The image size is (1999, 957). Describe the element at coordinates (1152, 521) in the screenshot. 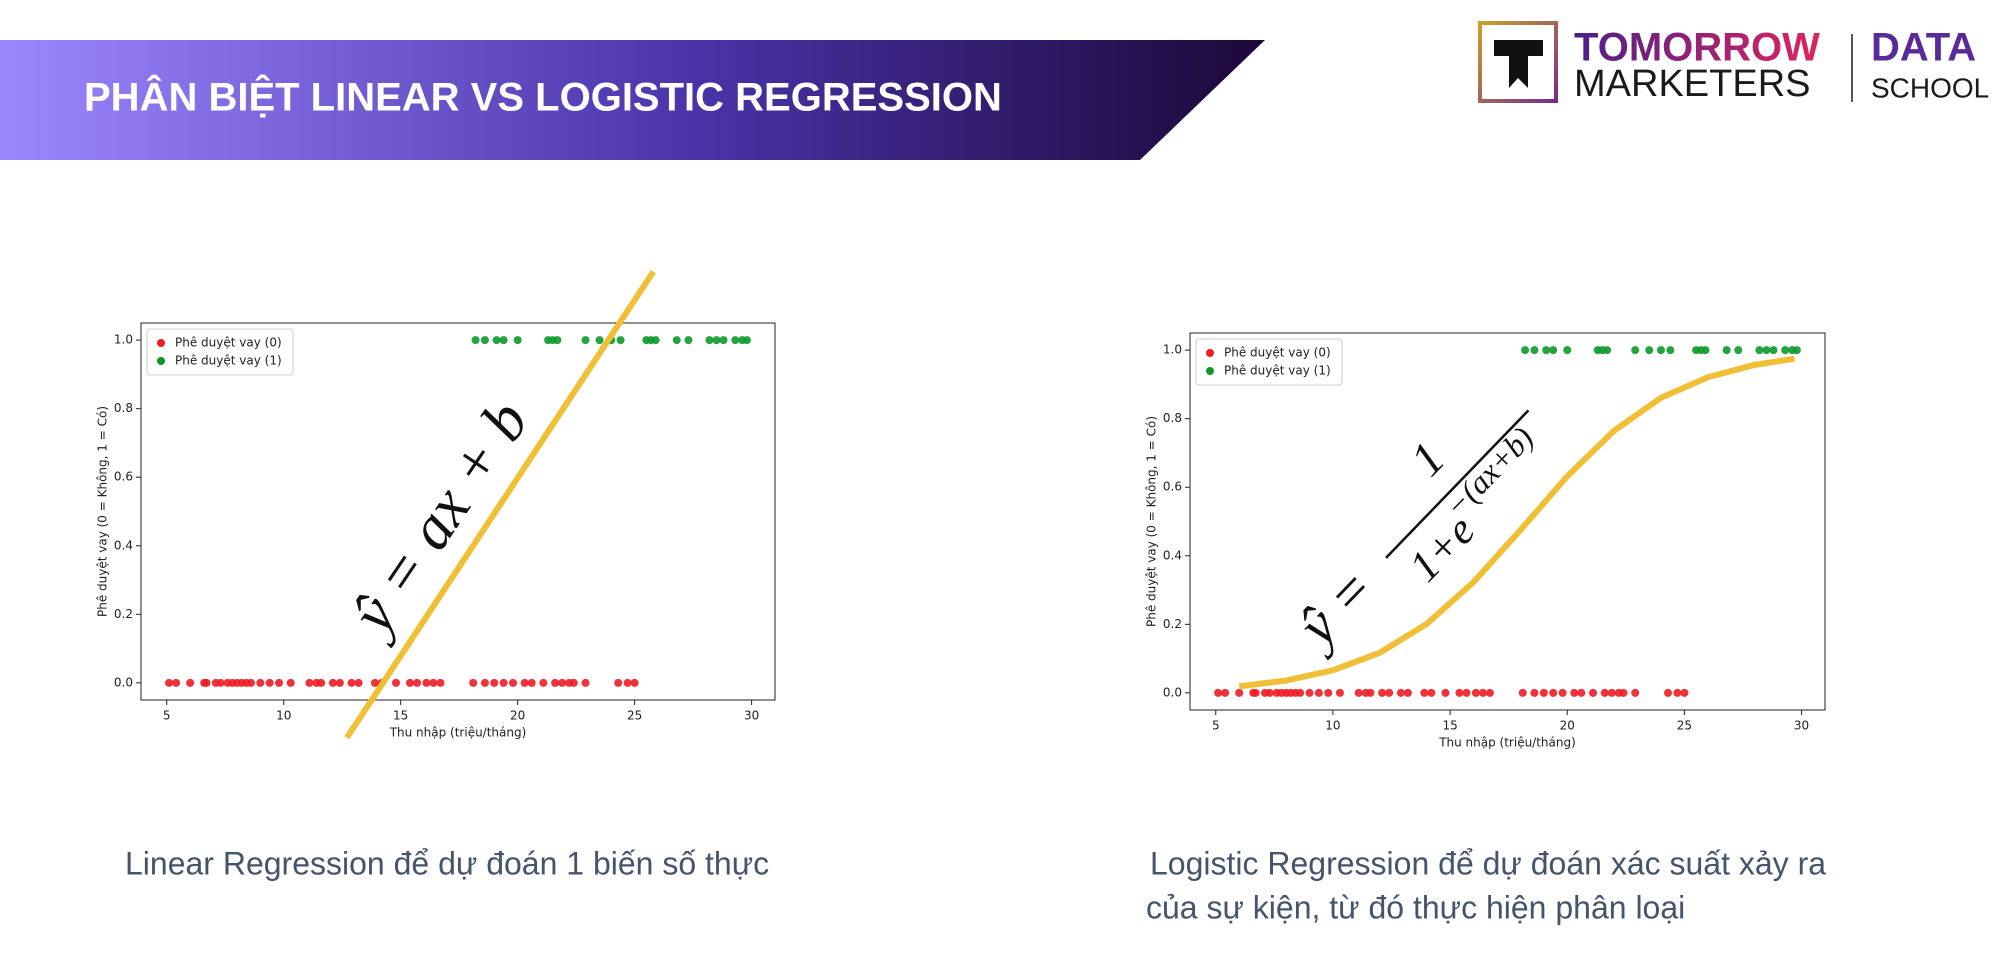

I see `y-axis-label: Phê duyệt vay (0 = Không, 1 = Có)` at that location.